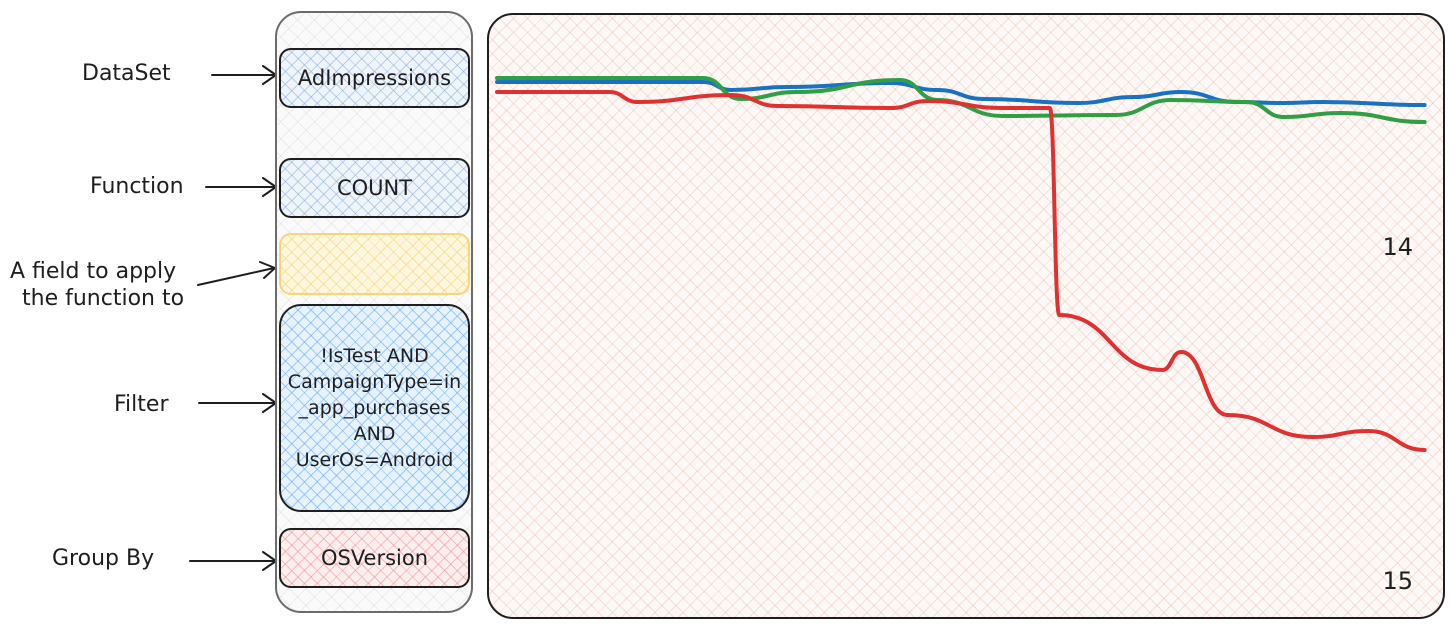  What do you see at coordinates (126, 73) in the screenshot?
I see `dataset-label: DataSet` at bounding box center [126, 73].